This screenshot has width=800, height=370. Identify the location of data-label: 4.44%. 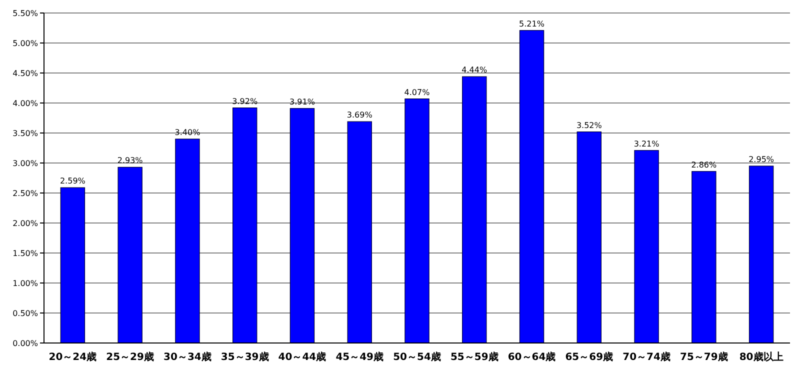
(475, 70).